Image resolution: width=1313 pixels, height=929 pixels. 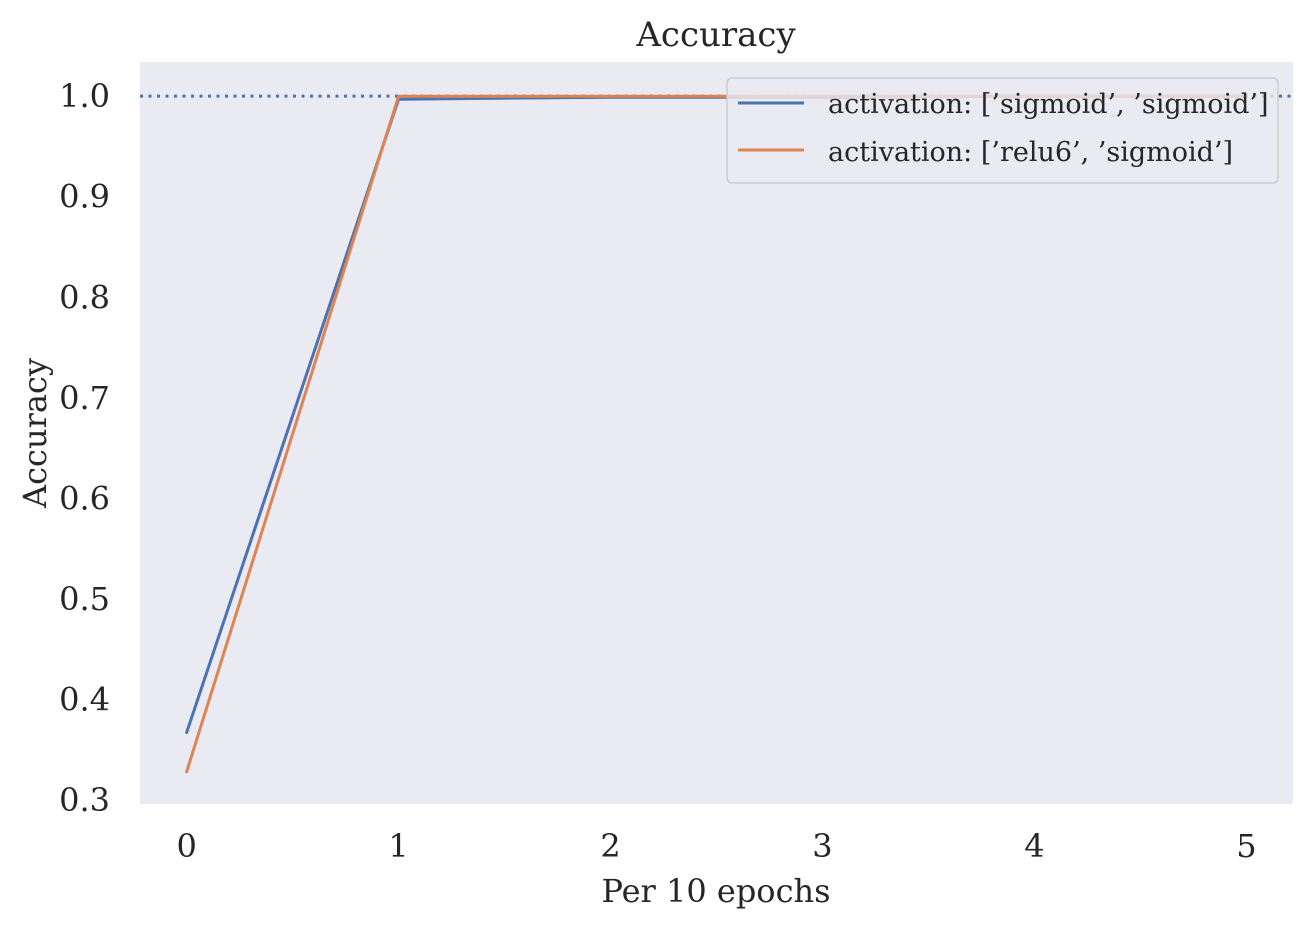 I want to click on y-tick-label: 0.9, so click(x=84, y=197).